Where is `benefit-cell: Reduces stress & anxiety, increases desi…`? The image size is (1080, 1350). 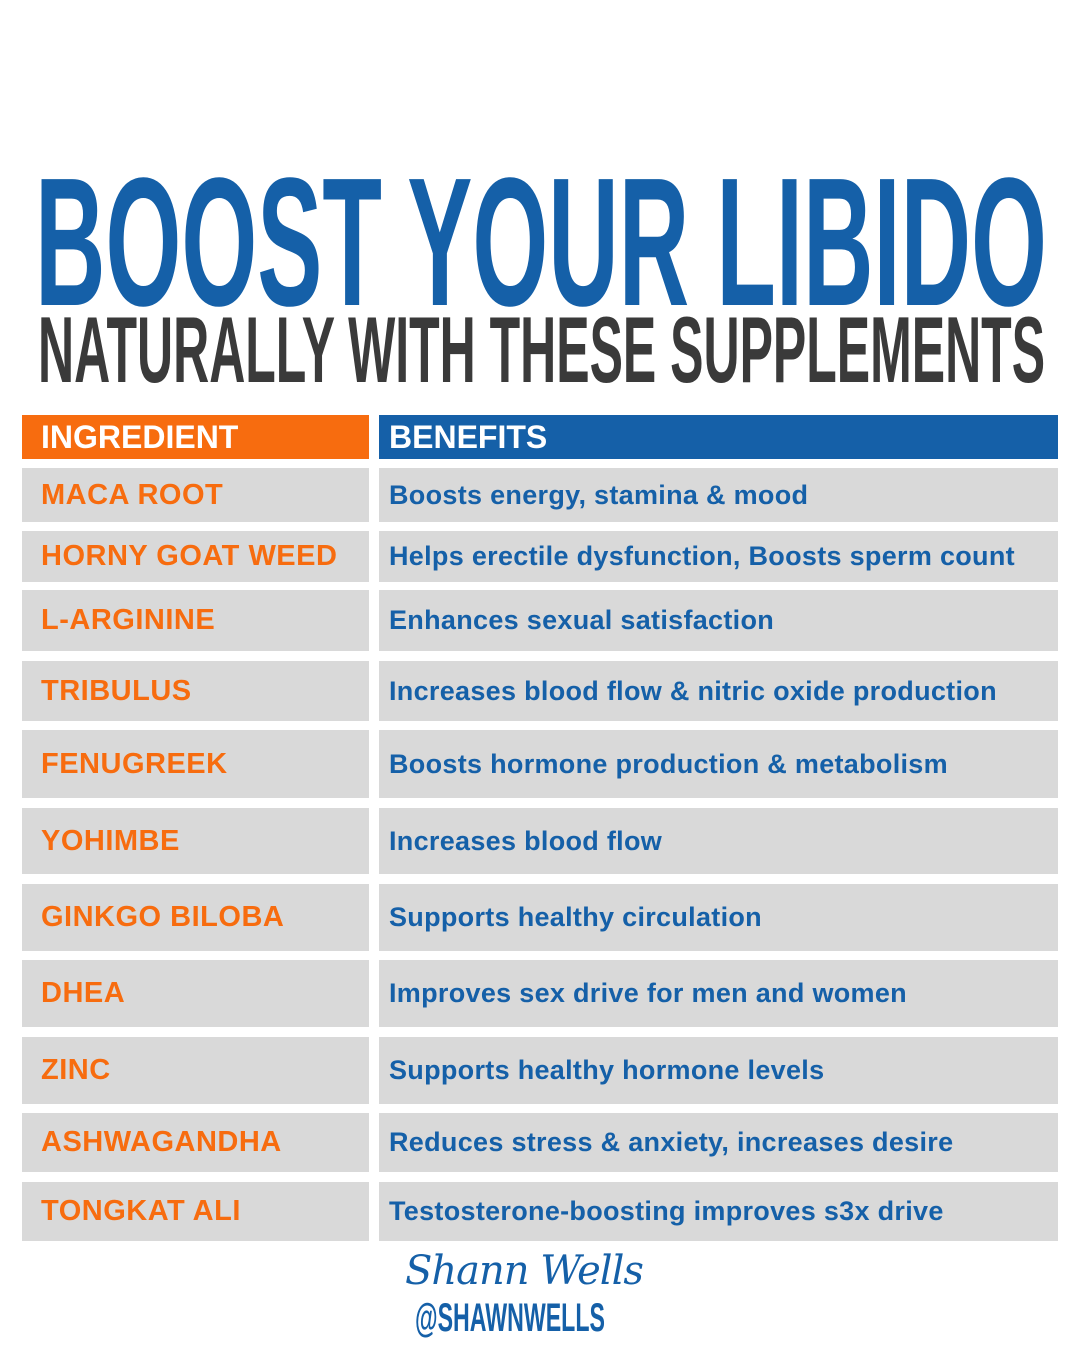
benefit-cell: Reduces stress & anxiety, increases desi… is located at coordinates (718, 1142).